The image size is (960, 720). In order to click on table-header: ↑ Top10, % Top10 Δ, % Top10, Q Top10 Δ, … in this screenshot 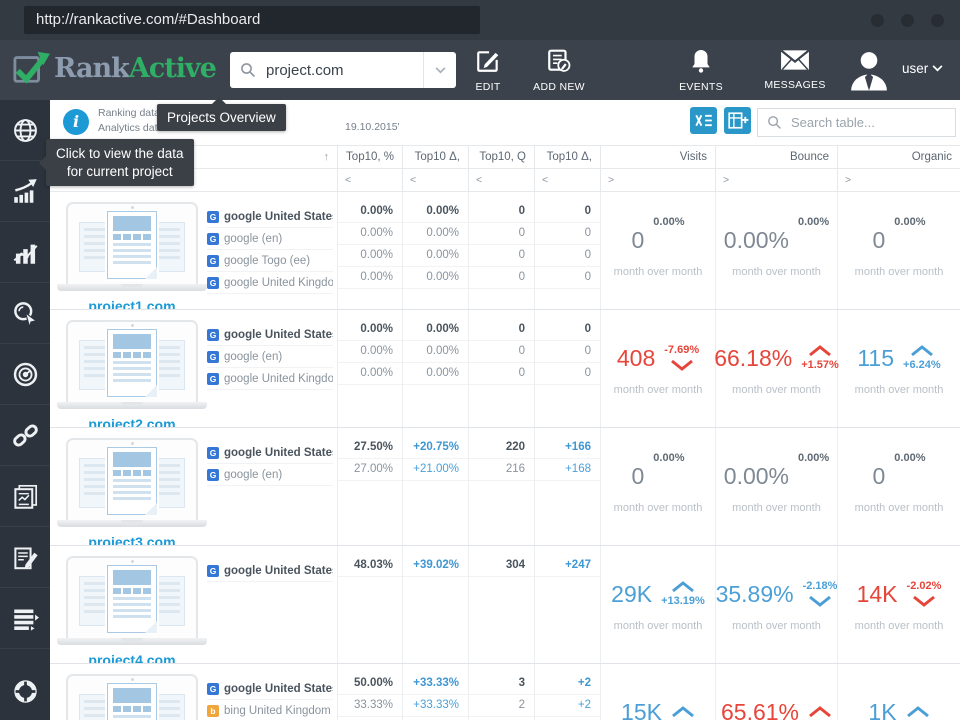, I will do `click(505, 165)`.